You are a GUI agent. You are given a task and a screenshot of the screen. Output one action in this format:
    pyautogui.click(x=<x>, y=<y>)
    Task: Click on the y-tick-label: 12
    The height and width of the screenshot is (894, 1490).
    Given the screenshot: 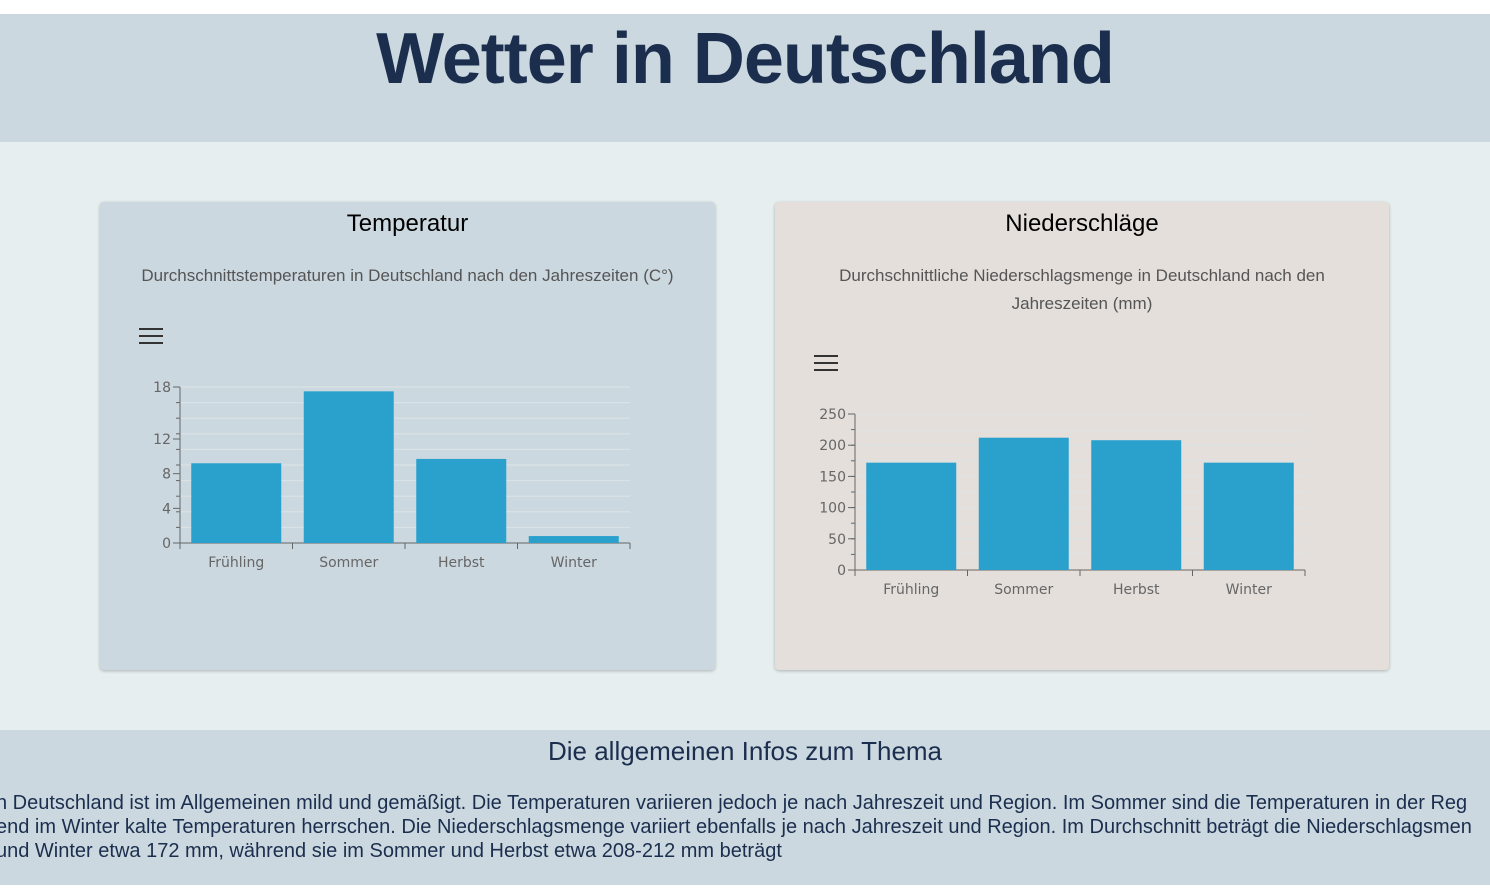 What is the action you would take?
    pyautogui.click(x=162, y=440)
    